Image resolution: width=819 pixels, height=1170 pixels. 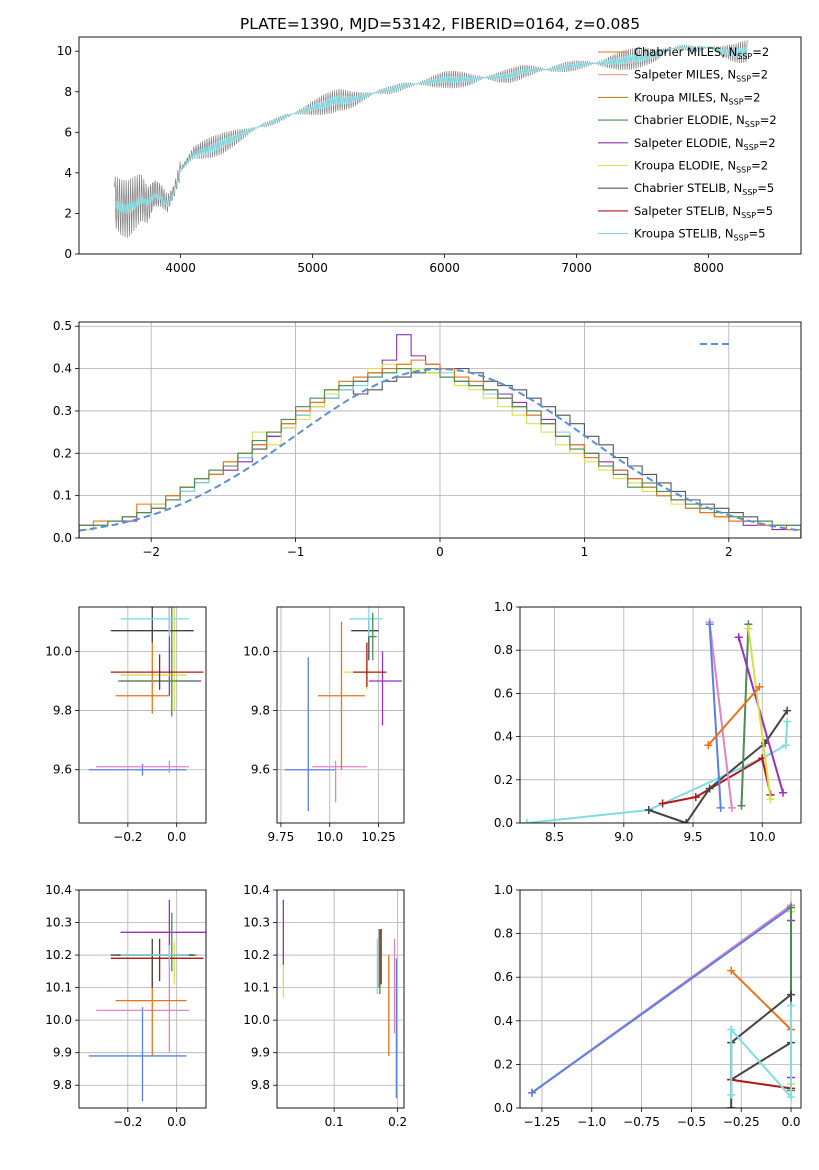 I want to click on y-tick-label: 0.4, so click(x=62, y=369).